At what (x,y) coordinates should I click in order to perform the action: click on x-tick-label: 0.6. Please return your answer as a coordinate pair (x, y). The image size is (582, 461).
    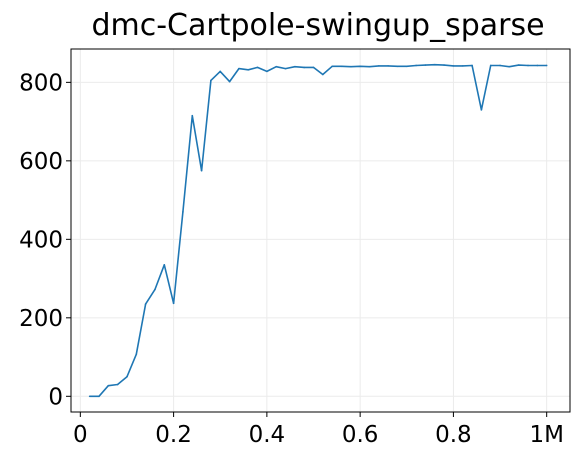
    Looking at the image, I should click on (360, 435).